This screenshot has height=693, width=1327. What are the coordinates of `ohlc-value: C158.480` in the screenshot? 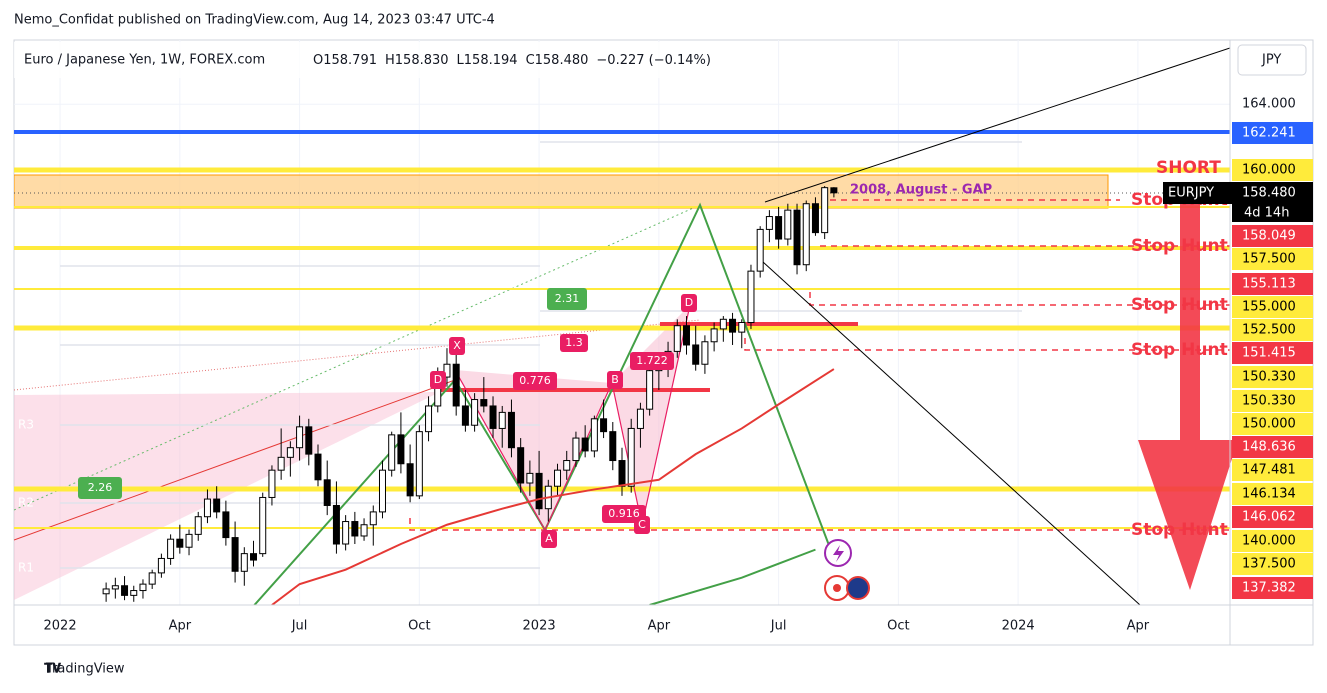 It's located at (557, 60).